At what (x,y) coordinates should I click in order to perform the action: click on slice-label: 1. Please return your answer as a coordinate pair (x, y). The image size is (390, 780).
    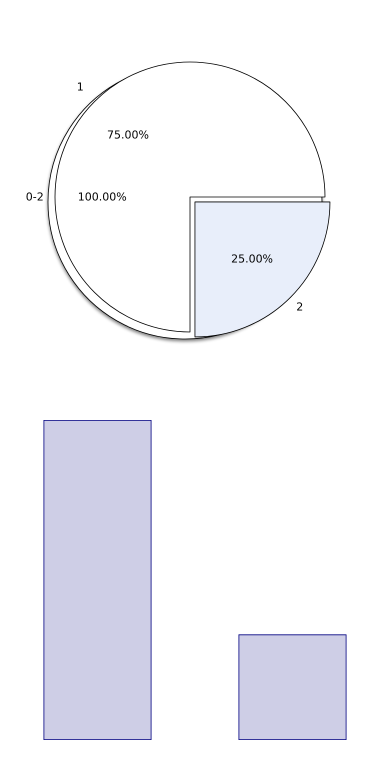
    Looking at the image, I should click on (80, 87).